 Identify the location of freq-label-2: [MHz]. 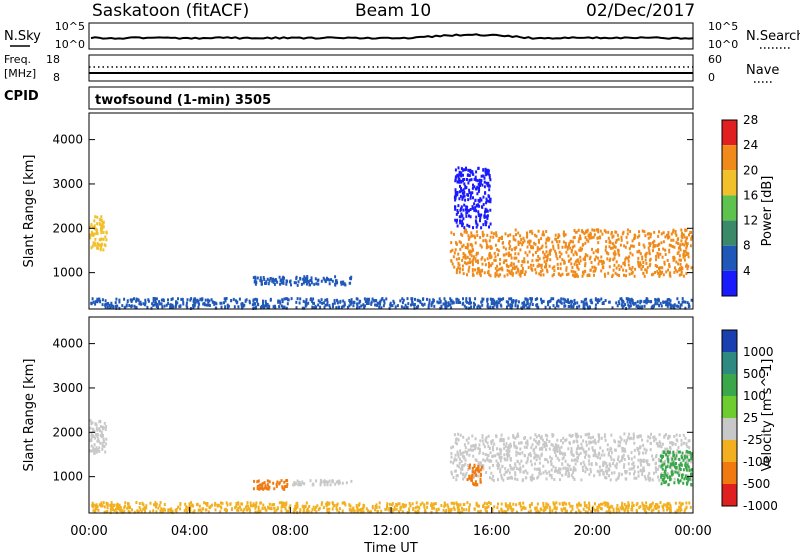
(20, 73).